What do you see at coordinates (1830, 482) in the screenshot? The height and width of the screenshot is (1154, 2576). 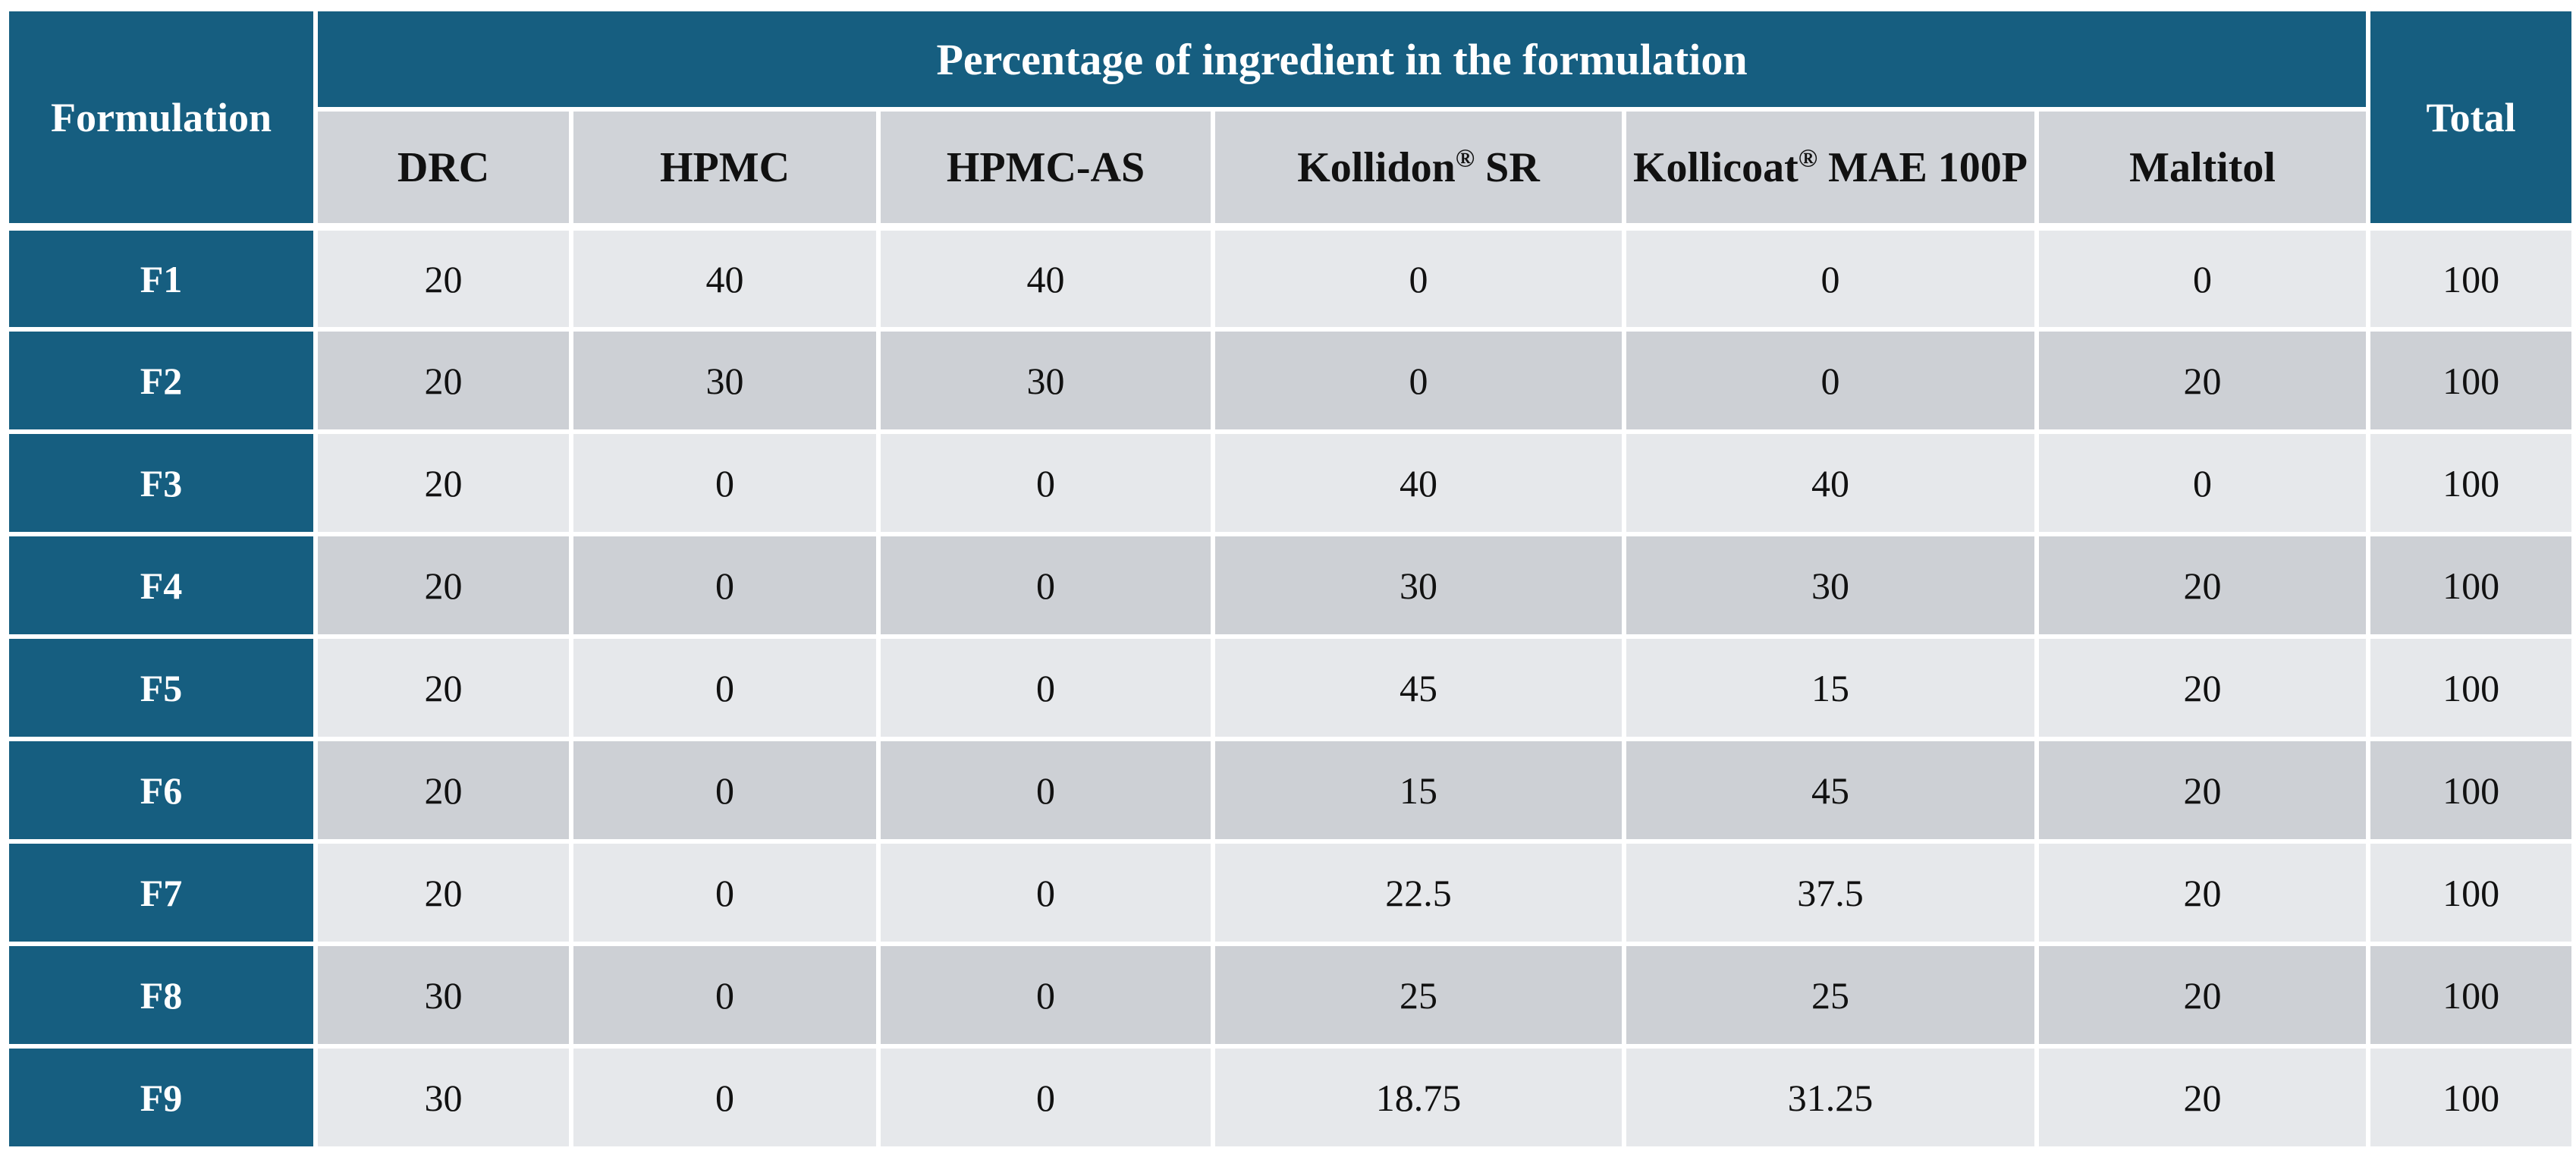 I see `cell-kollicoat-mae: 40` at bounding box center [1830, 482].